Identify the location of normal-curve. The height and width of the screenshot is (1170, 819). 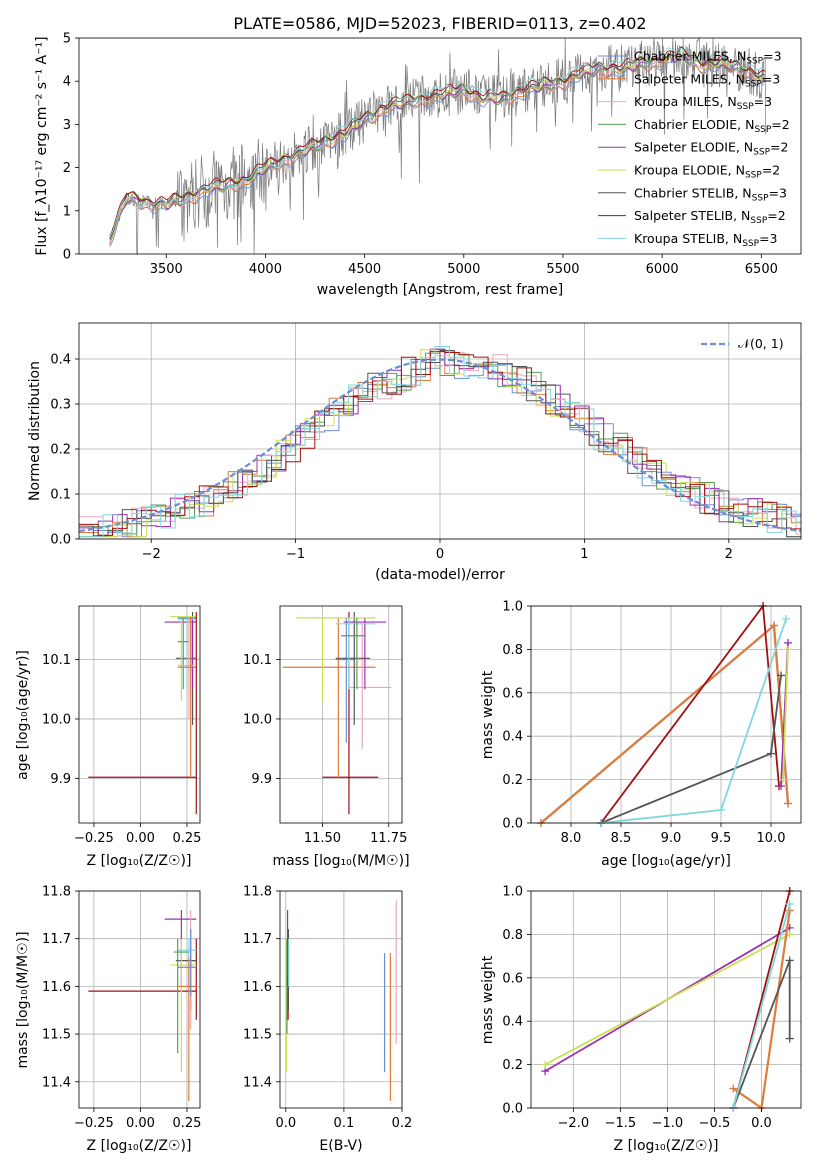
(440, 445).